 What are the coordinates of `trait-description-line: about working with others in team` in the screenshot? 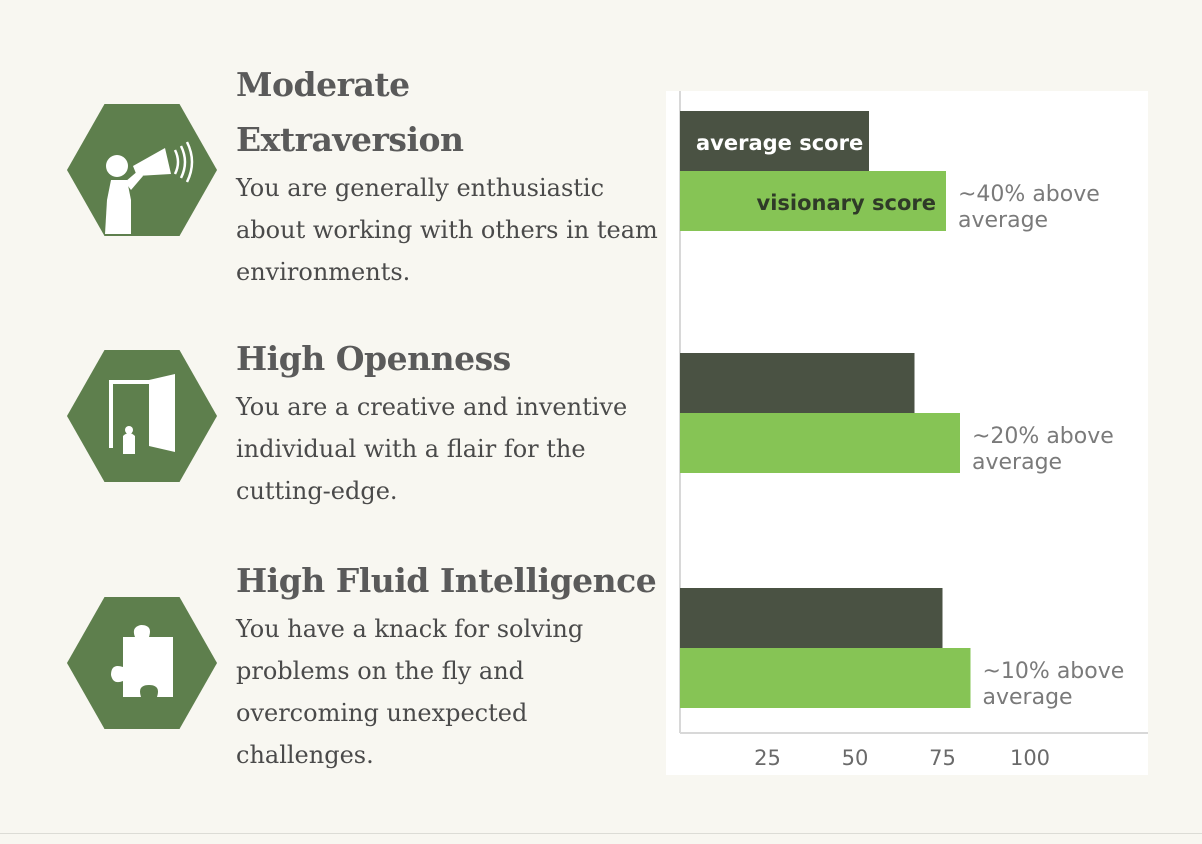 It's located at (447, 230).